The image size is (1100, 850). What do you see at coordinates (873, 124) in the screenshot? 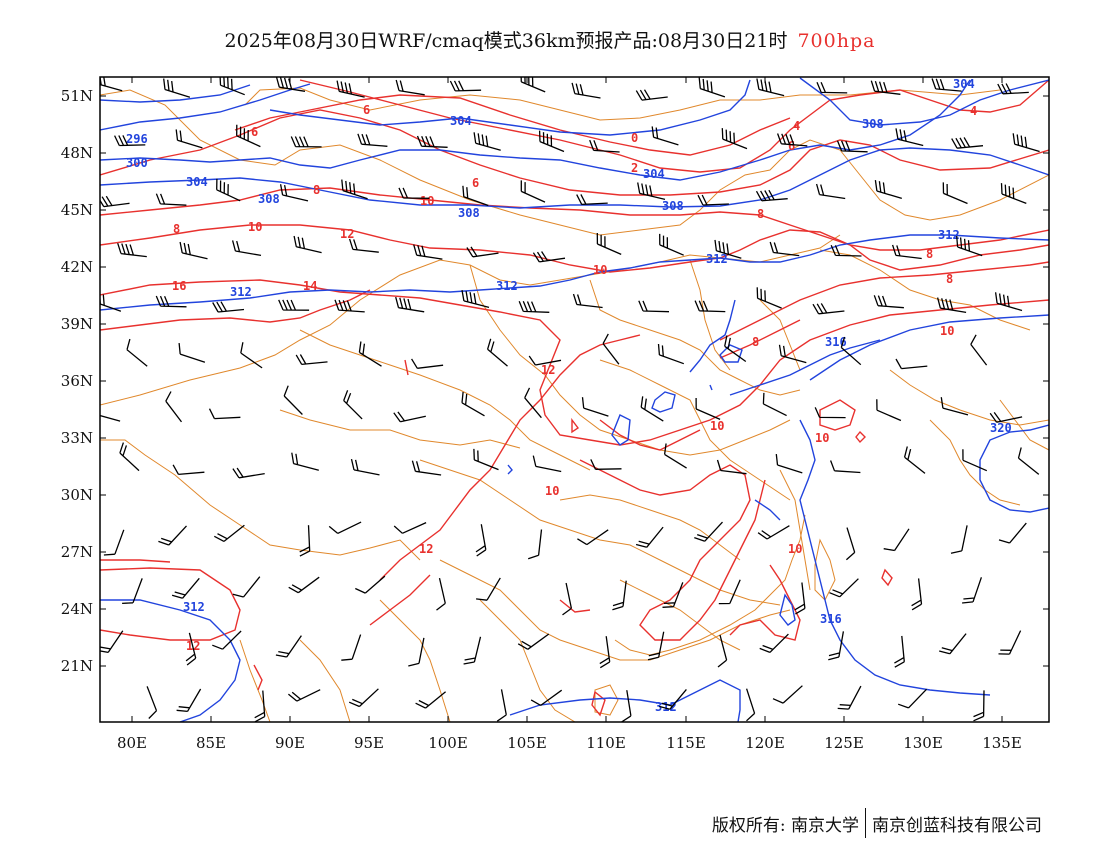
I see `geopotential-label: 308` at bounding box center [873, 124].